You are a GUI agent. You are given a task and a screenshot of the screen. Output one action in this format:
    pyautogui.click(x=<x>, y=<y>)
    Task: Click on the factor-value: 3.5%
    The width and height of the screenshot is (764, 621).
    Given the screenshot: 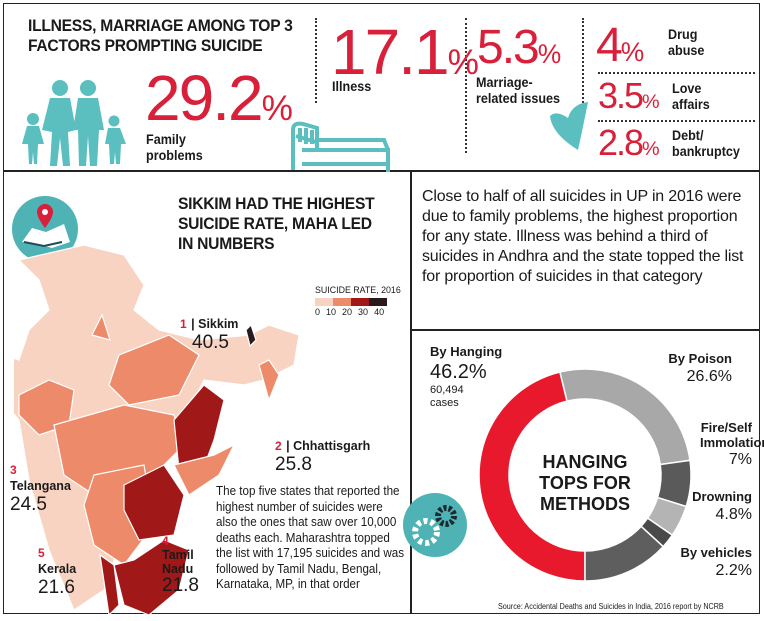 What is the action you would take?
    pyautogui.click(x=629, y=96)
    